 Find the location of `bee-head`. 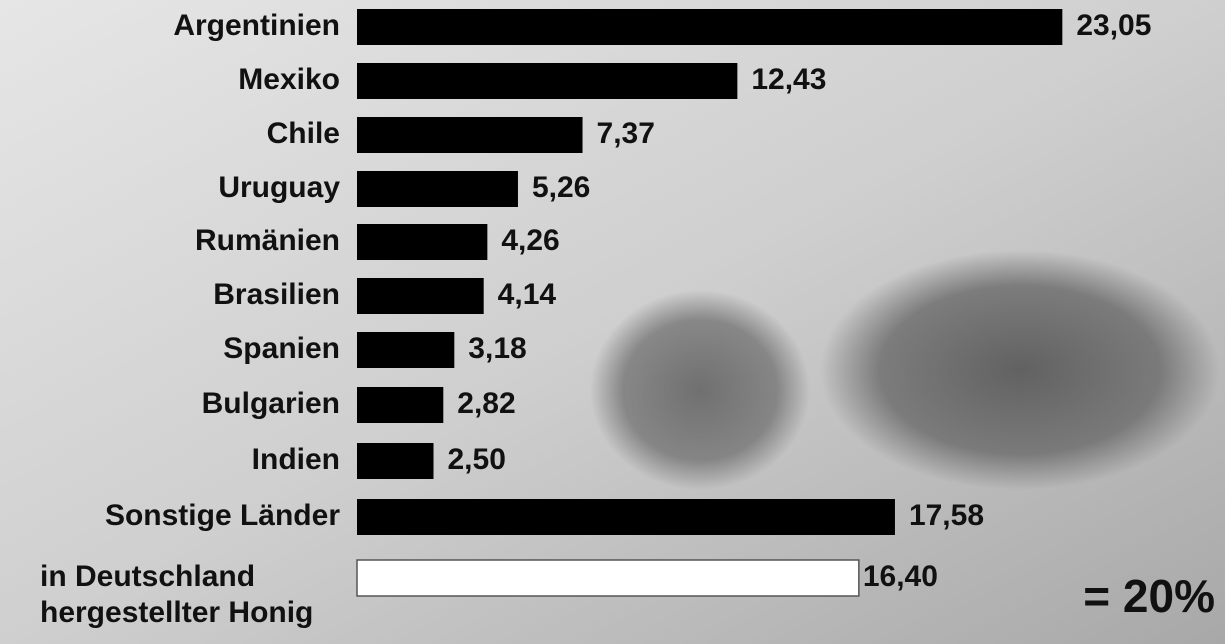

bee-head is located at coordinates (700, 390).